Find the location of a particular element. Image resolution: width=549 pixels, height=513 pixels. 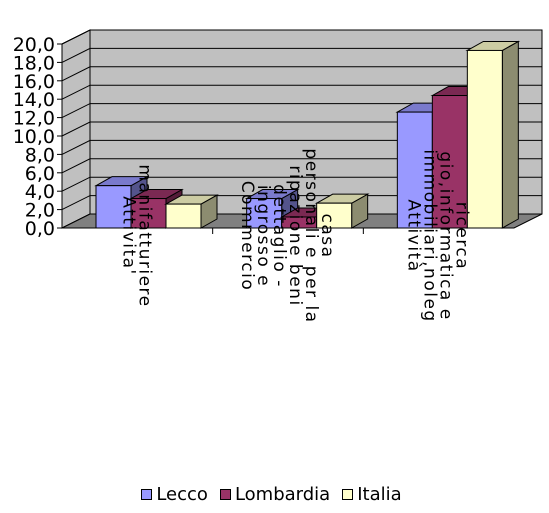

category-label-line: casa is located at coordinates (327, 235).